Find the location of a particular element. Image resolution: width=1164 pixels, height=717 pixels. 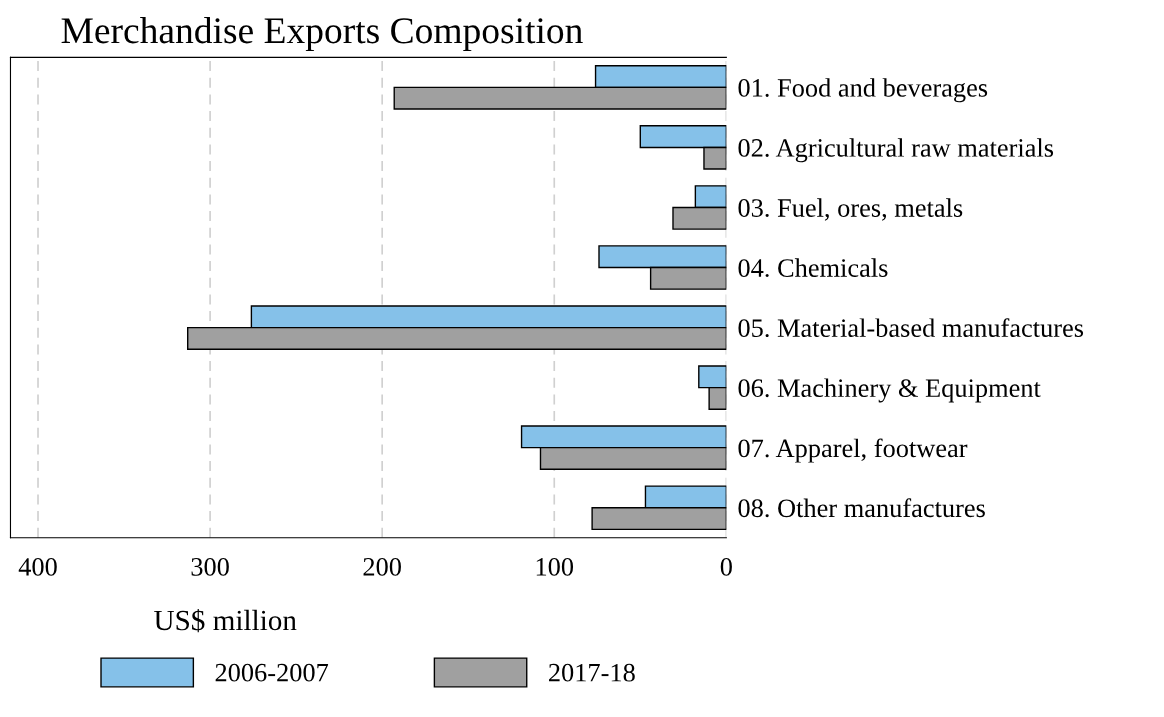

y-tick-label: 08. Other manufactures is located at coordinates (861, 508).